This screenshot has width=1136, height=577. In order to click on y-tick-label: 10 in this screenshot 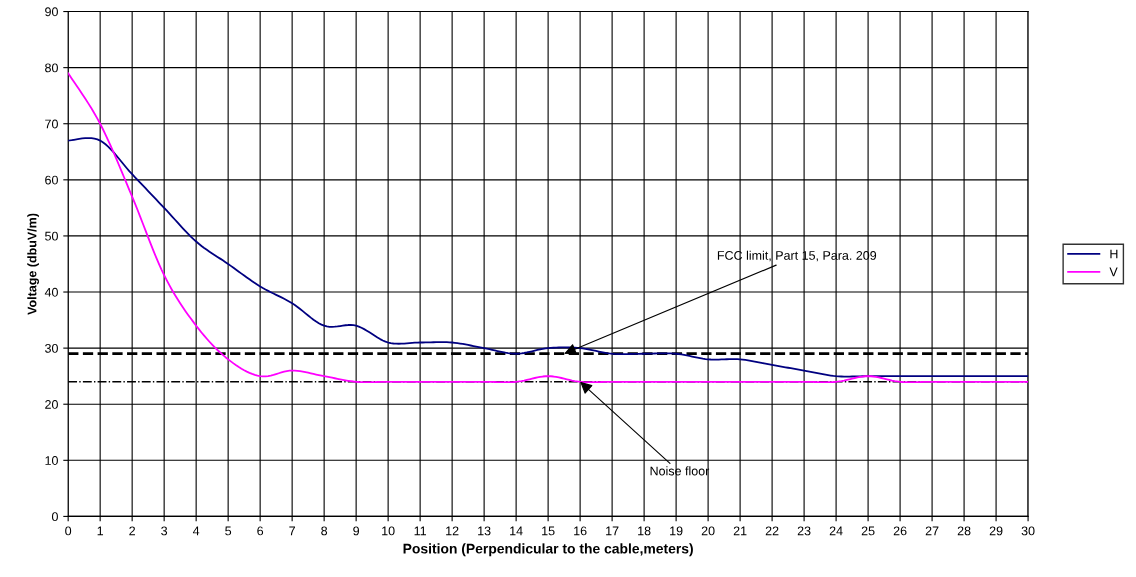, I will do `click(51, 460)`.